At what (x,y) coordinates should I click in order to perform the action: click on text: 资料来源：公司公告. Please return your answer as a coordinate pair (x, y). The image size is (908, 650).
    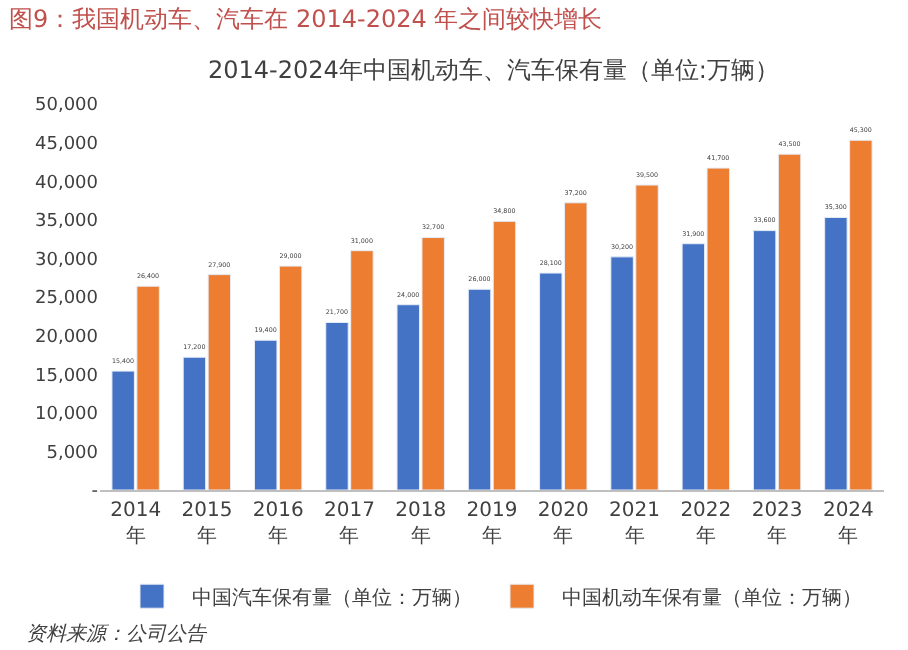
    Looking at the image, I should click on (117, 634).